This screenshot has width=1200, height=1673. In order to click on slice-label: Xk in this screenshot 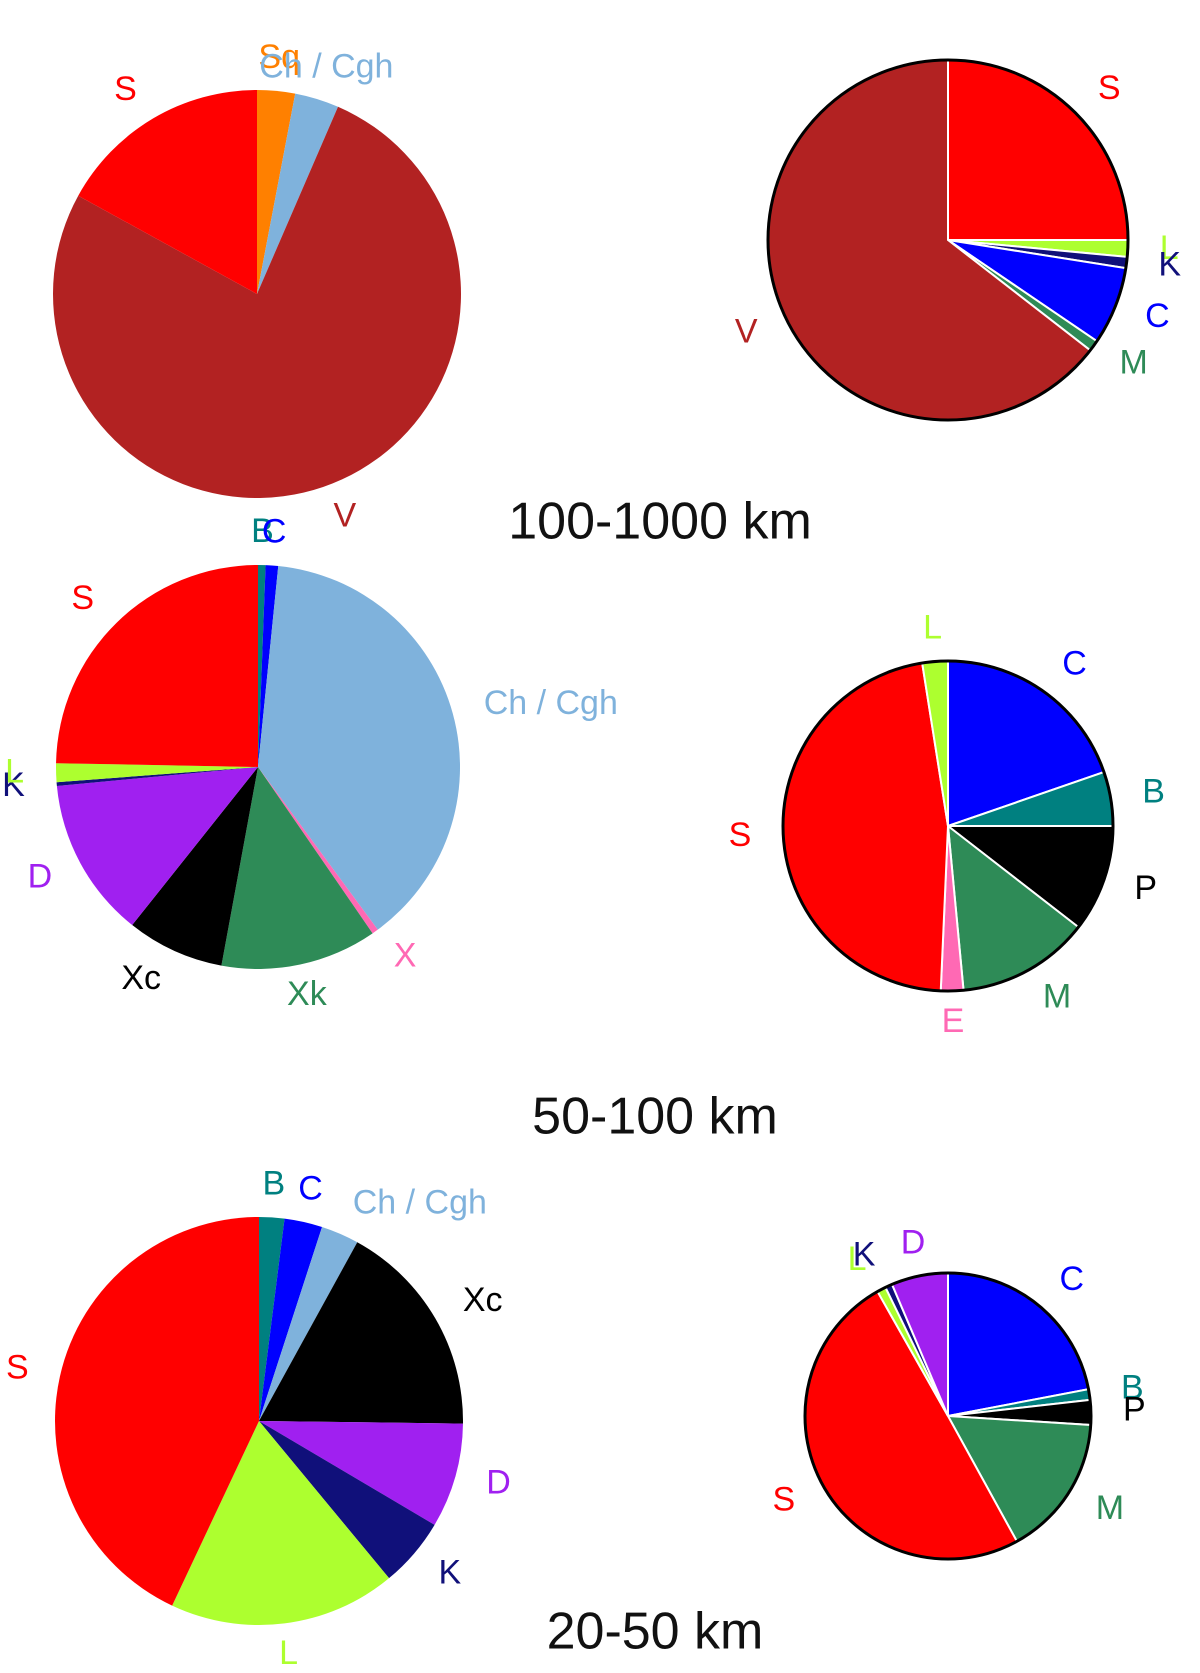, I will do `click(307, 994)`.